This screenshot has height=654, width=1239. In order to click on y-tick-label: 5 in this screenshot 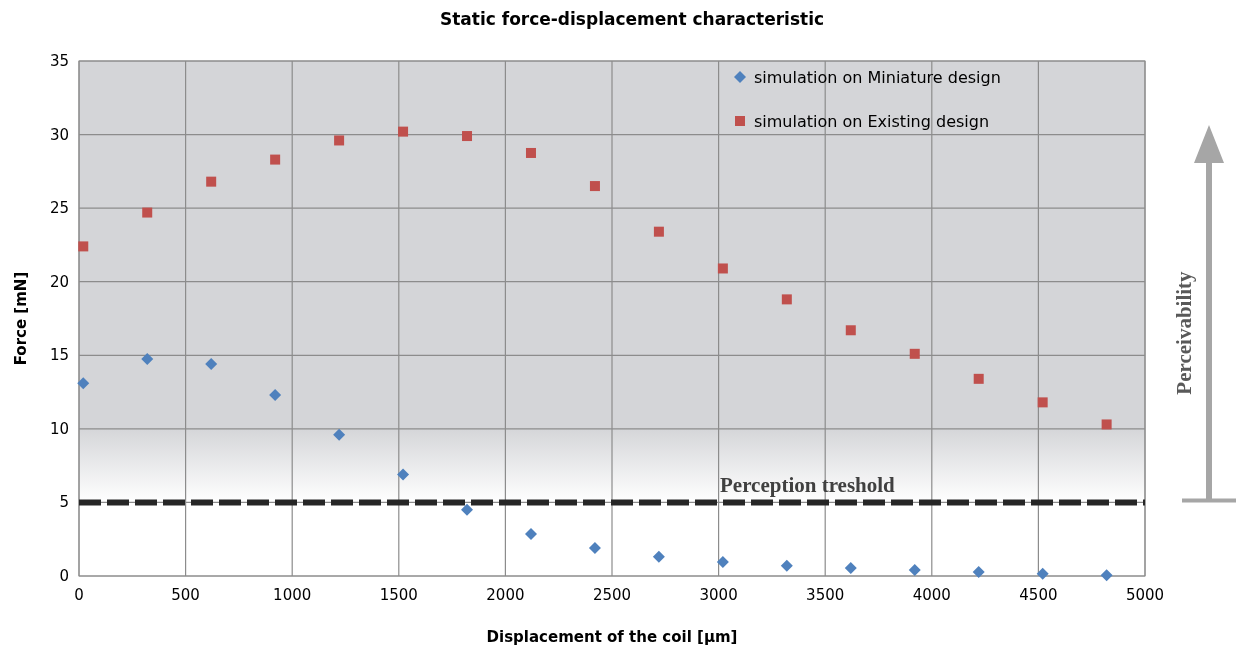, I will do `click(64, 502)`.